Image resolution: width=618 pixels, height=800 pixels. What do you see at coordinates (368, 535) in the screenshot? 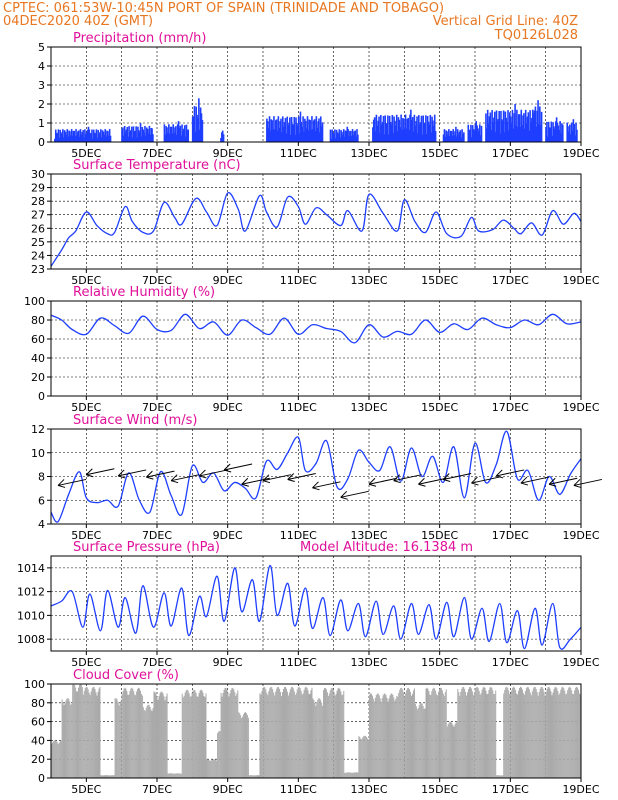
I see `x-tick-label: 13DEC` at bounding box center [368, 535].